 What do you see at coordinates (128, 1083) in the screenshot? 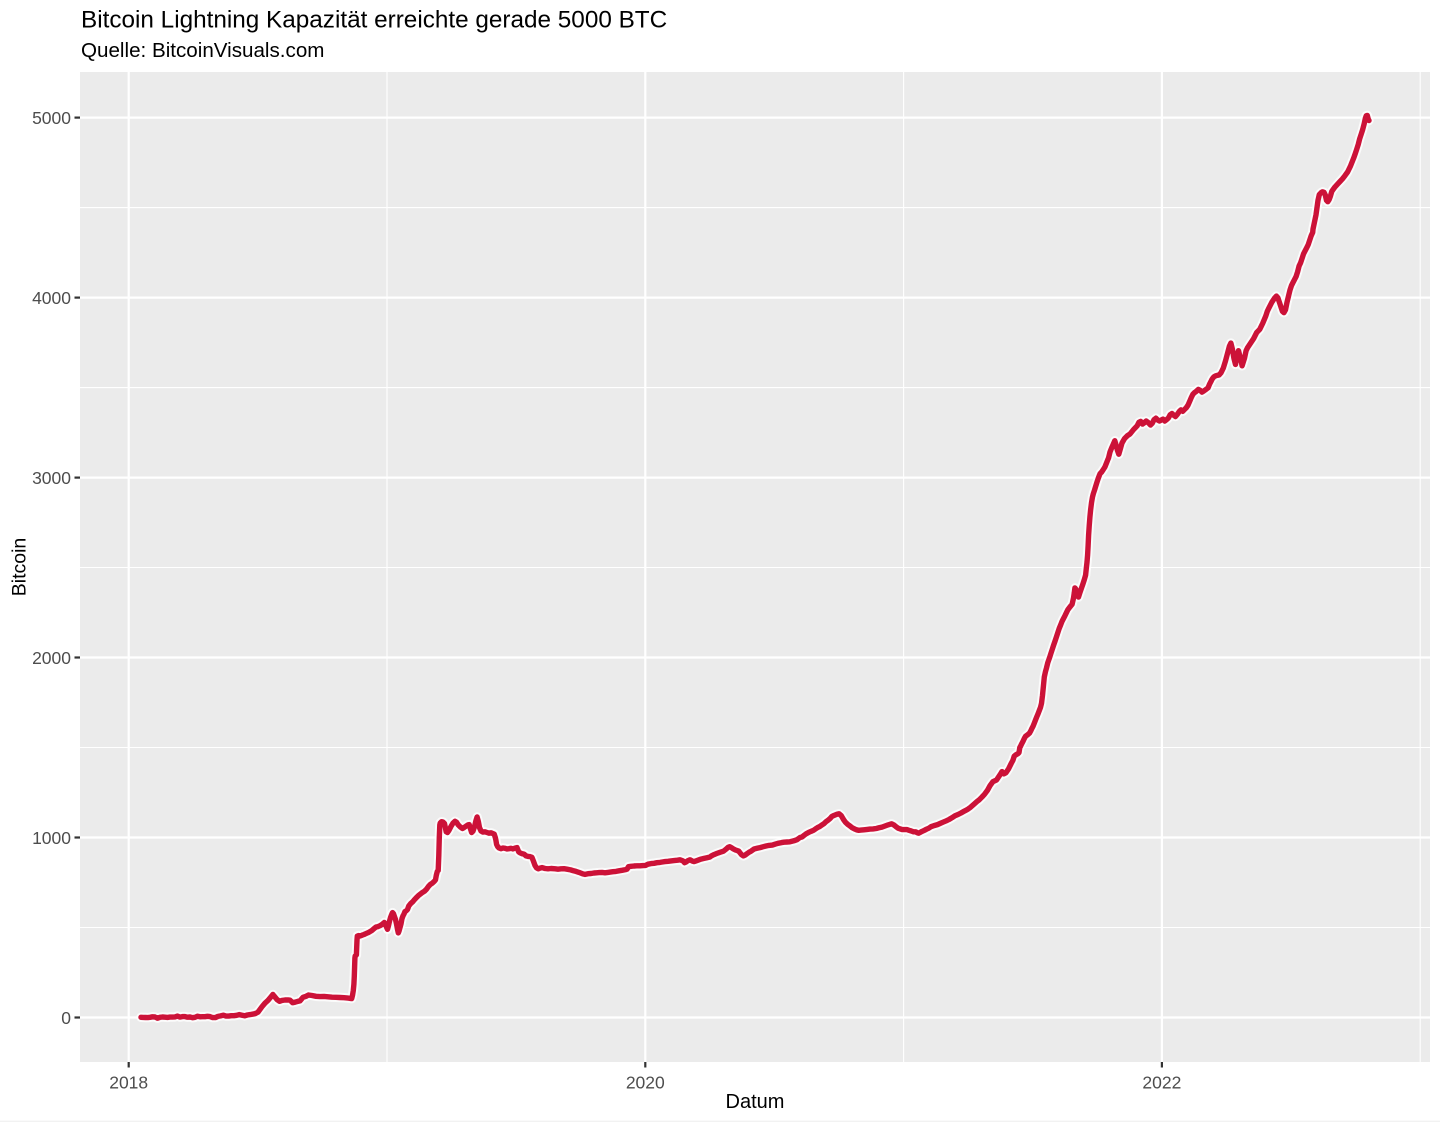
I see `svg-text: 2018` at bounding box center [128, 1083].